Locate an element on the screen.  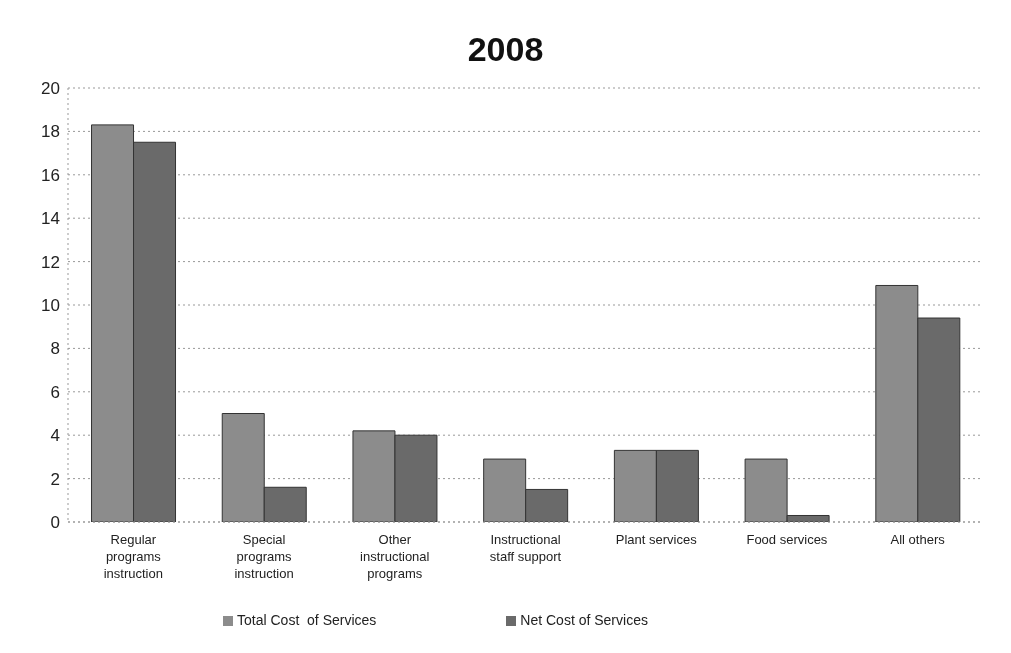
legend-label: Net Cost of Services is located at coordinates (584, 620).